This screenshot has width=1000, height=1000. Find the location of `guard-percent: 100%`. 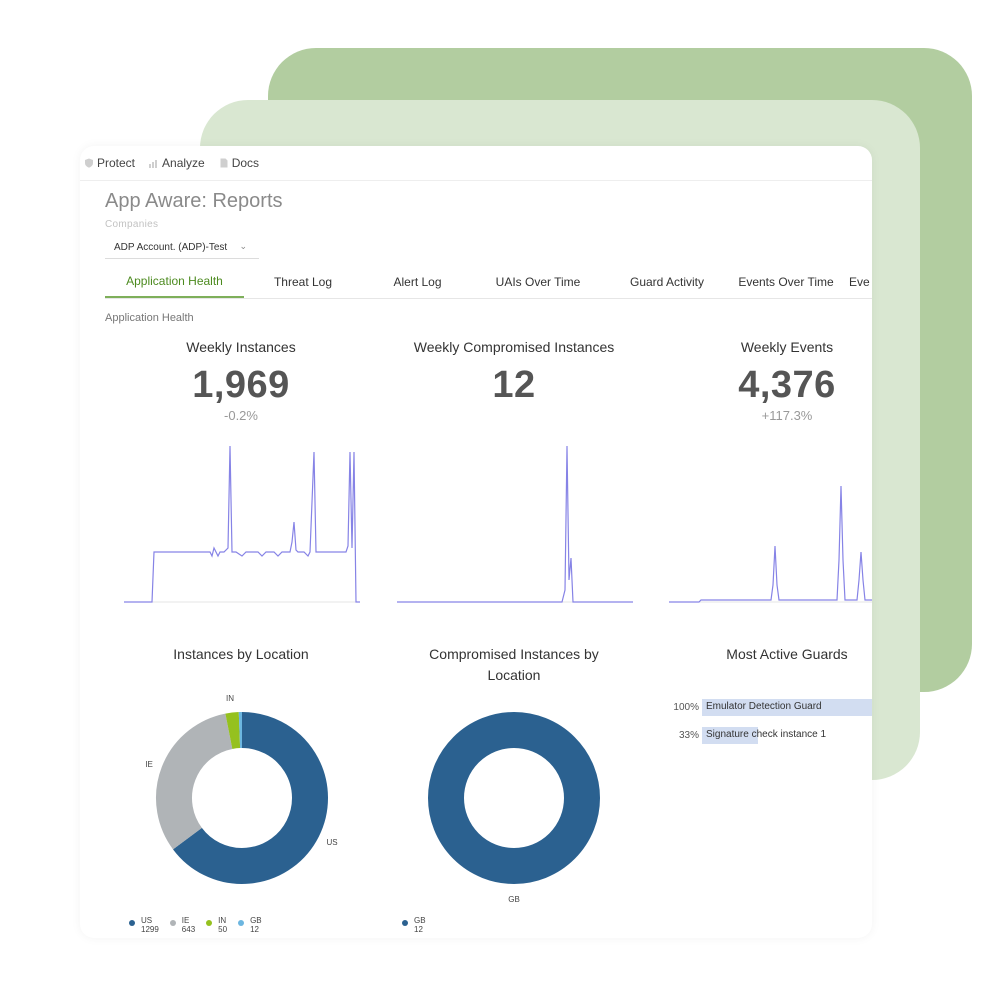

guard-percent: 100% is located at coordinates (686, 707).